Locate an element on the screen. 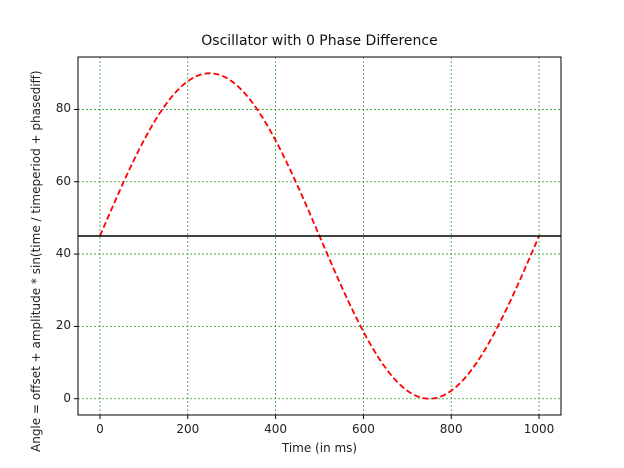  y-tick-label: 40 is located at coordinates (63, 253).